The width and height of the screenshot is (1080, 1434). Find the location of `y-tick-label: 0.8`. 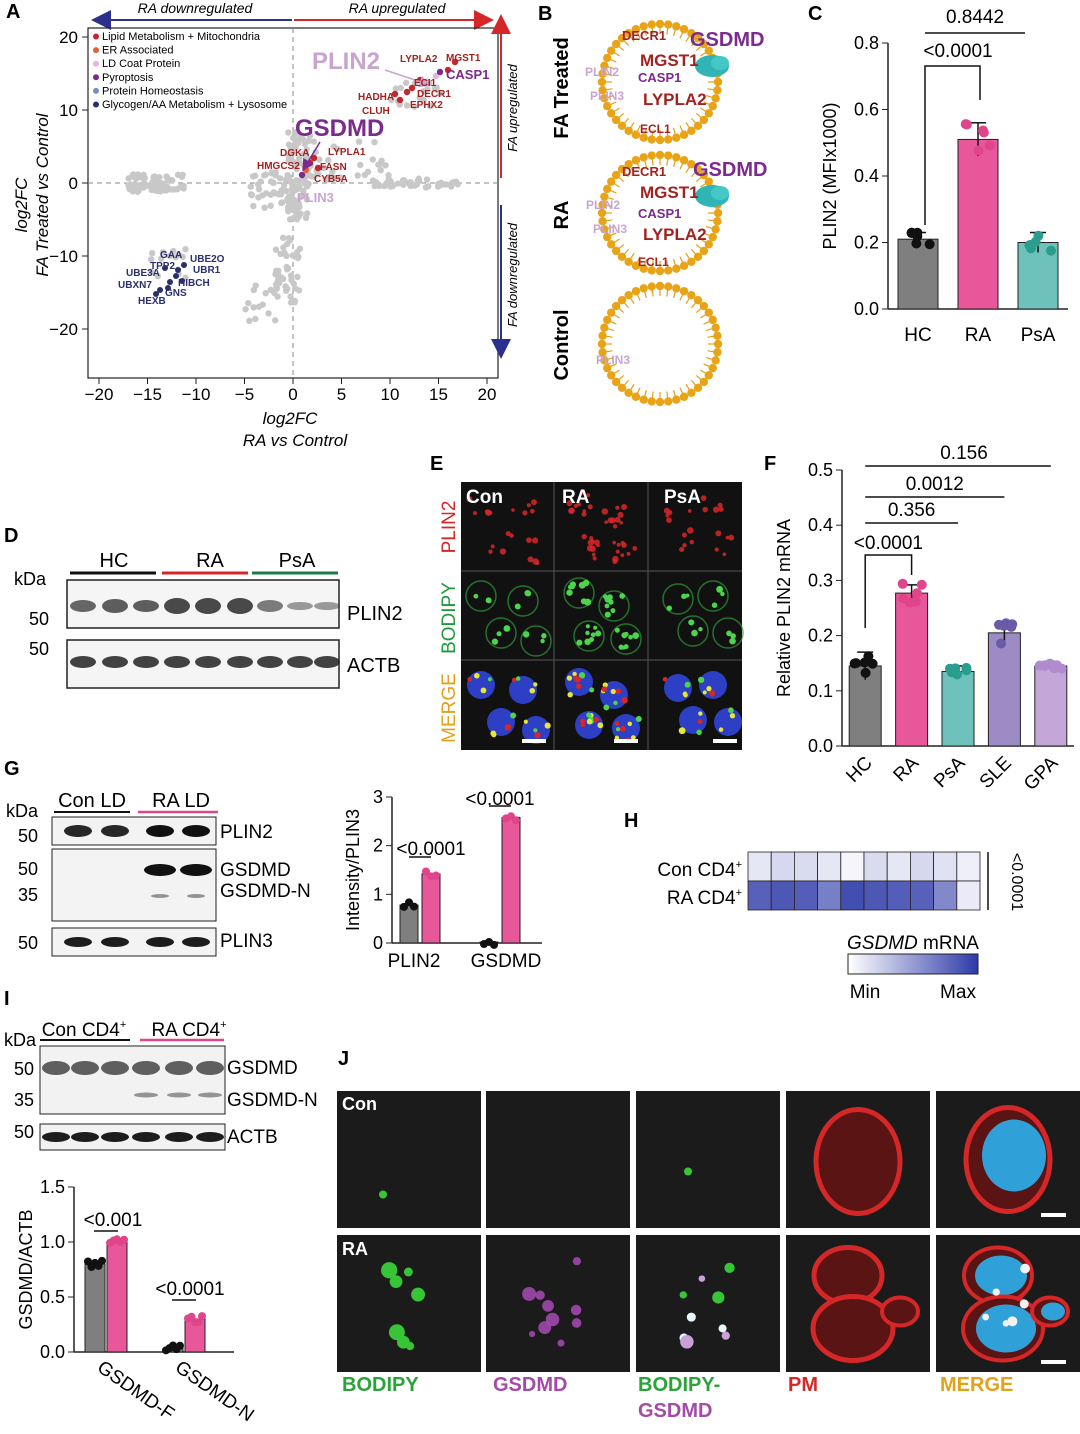

y-tick-label: 0.8 is located at coordinates (866, 43).